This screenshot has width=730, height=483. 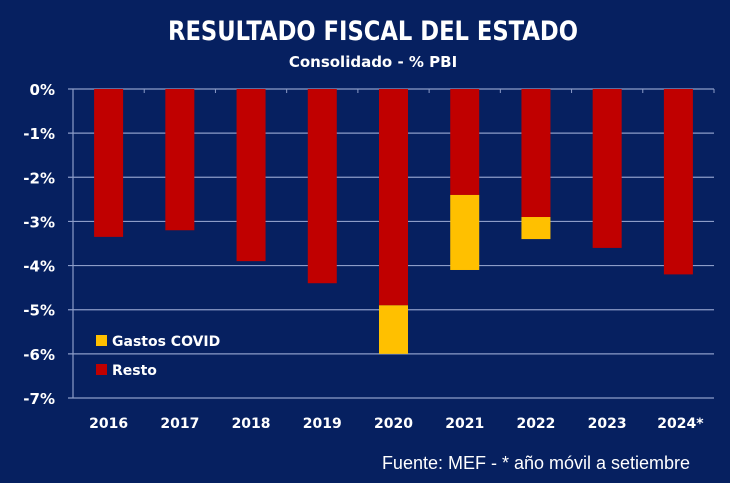 What do you see at coordinates (536, 228) in the screenshot?
I see `bar-gastos-covid-2022` at bounding box center [536, 228].